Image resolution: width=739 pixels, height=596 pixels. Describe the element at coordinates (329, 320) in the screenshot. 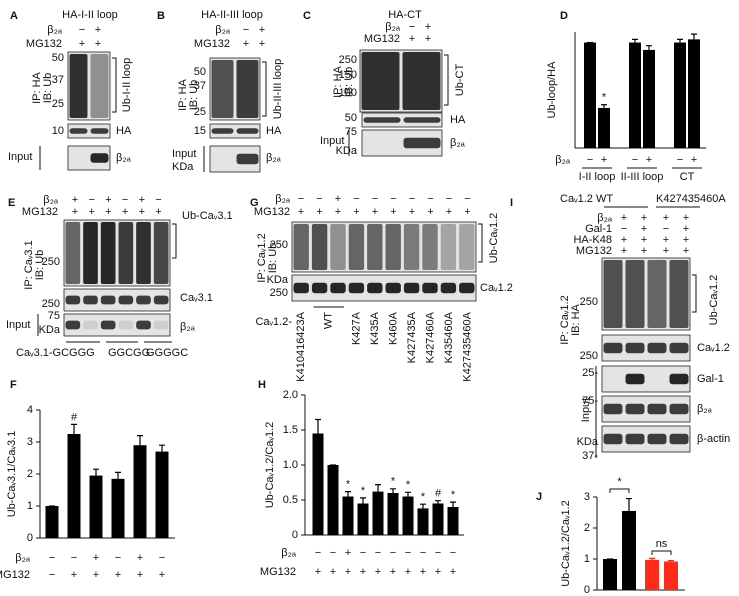

I see `mutant-label: WT` at that location.